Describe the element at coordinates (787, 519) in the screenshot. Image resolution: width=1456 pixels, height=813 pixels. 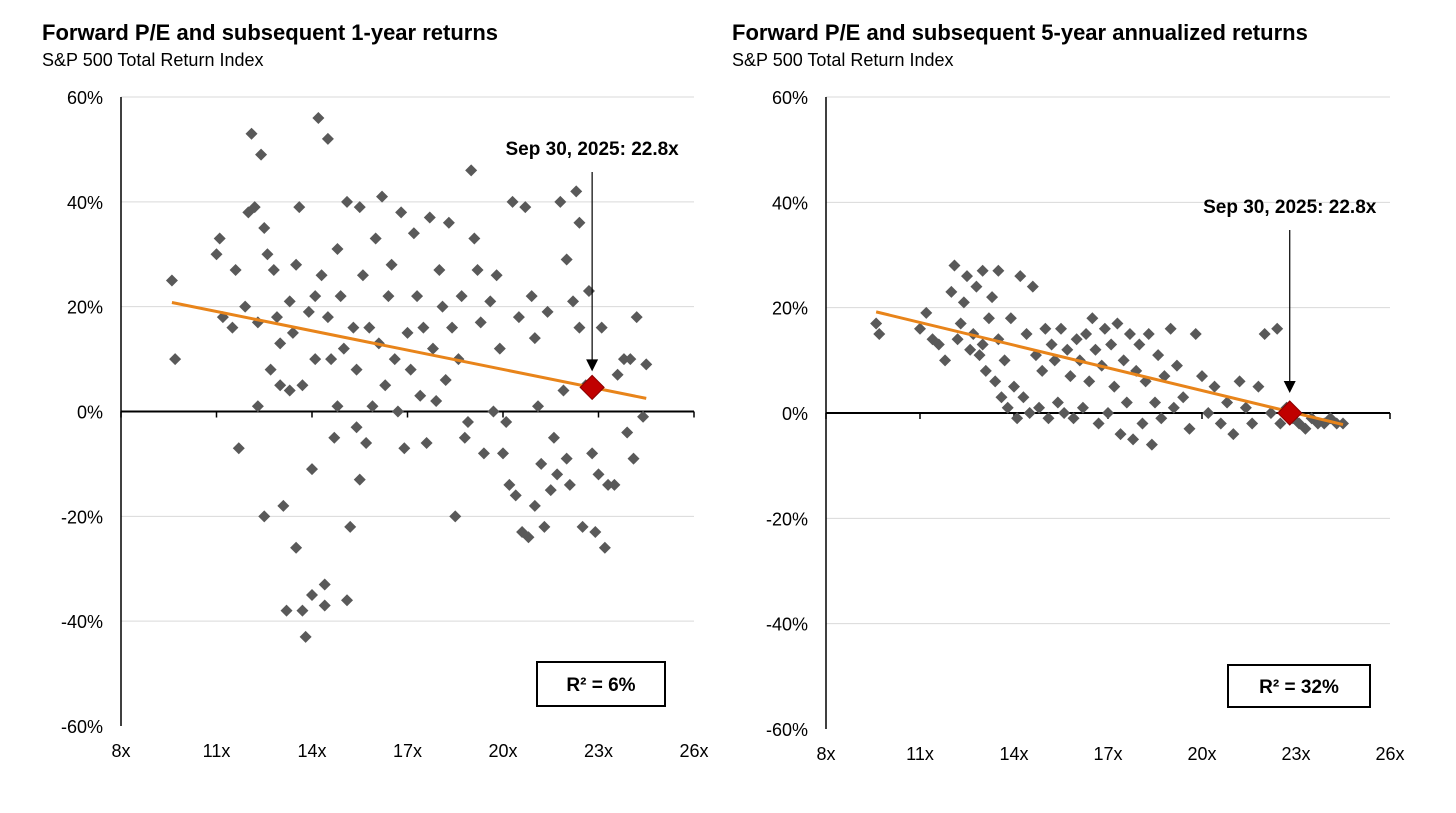
I see `y-tick-label: -20%` at that location.